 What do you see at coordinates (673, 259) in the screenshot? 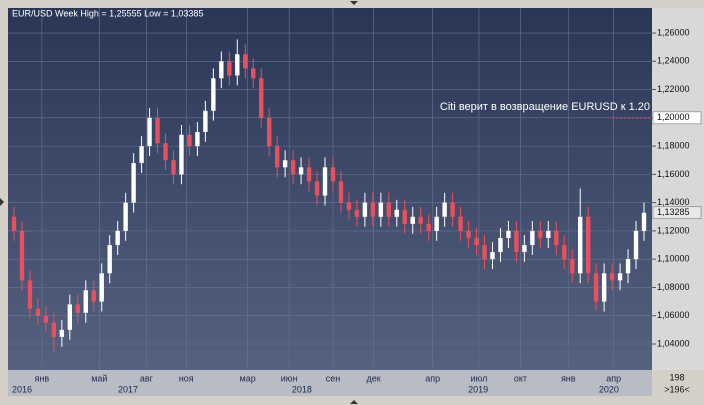
I see `y-tick-label: 1,10000` at bounding box center [673, 259].